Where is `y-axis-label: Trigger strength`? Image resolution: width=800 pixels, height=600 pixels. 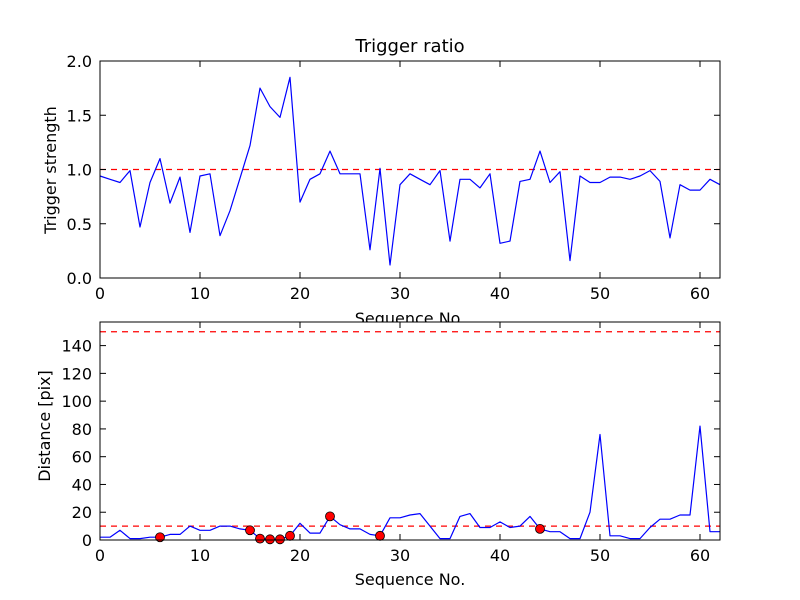 y-axis-label: Trigger strength is located at coordinates (50, 170).